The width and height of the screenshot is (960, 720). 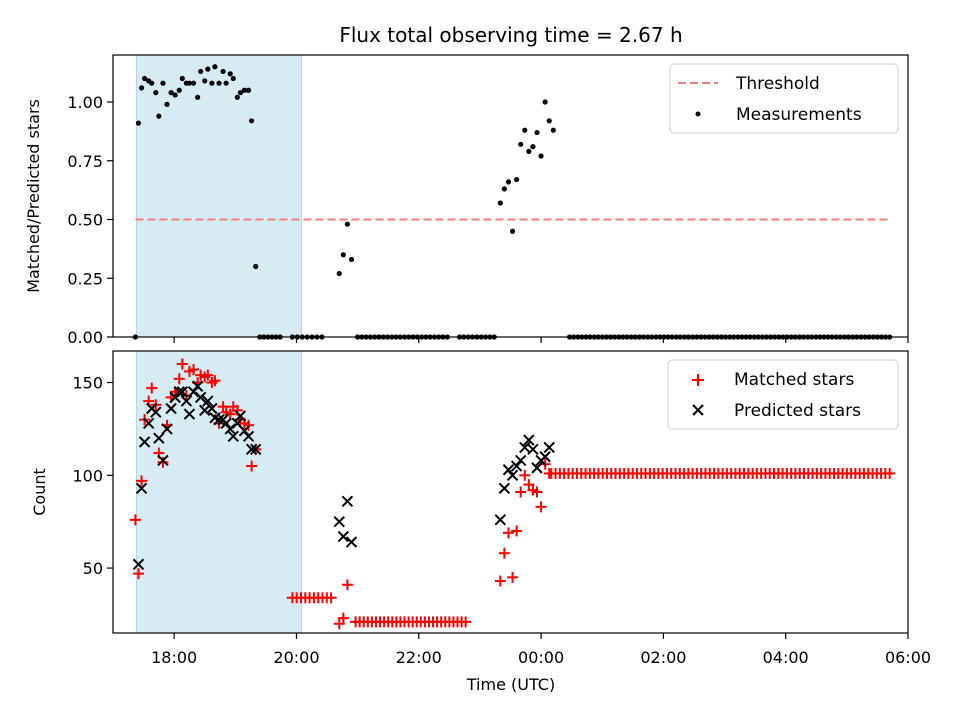 What do you see at coordinates (85, 161) in the screenshot?
I see `y-tick-label: 0.75` at bounding box center [85, 161].